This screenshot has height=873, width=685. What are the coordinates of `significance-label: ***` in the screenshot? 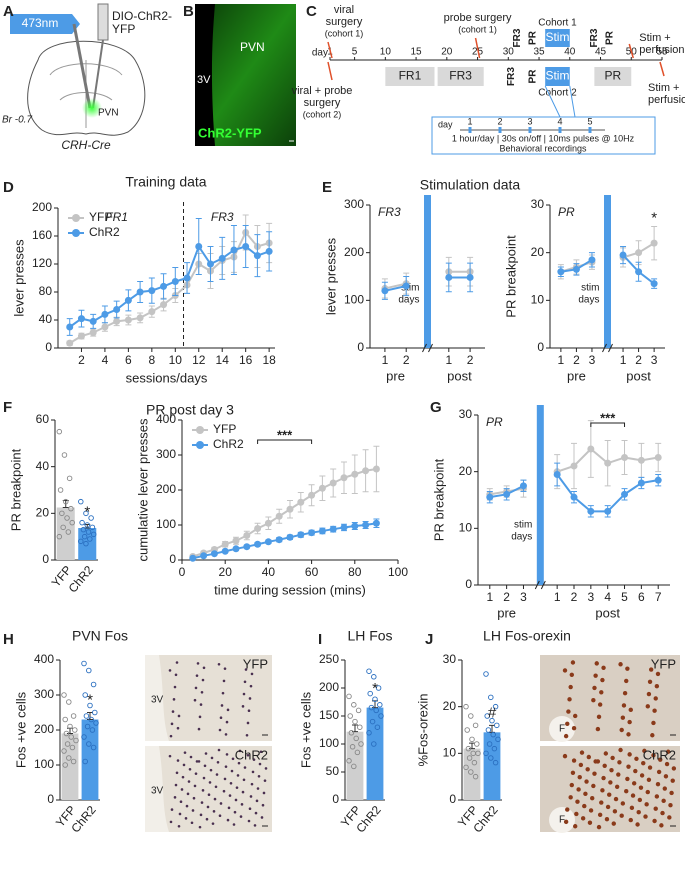 It's located at (608, 417).